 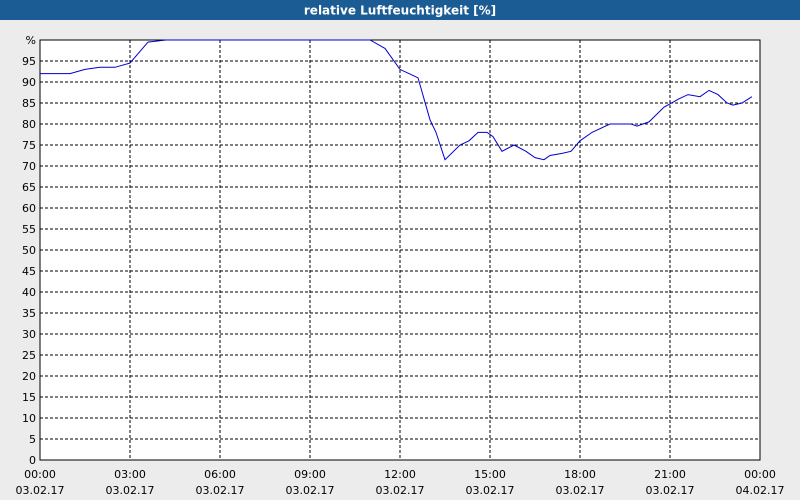 I want to click on y-tick-label: %, so click(x=31, y=40).